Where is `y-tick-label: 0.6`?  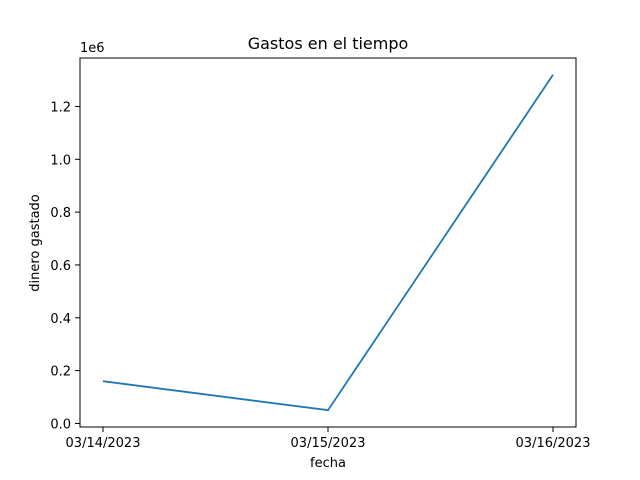 y-tick-label: 0.6 is located at coordinates (60, 266).